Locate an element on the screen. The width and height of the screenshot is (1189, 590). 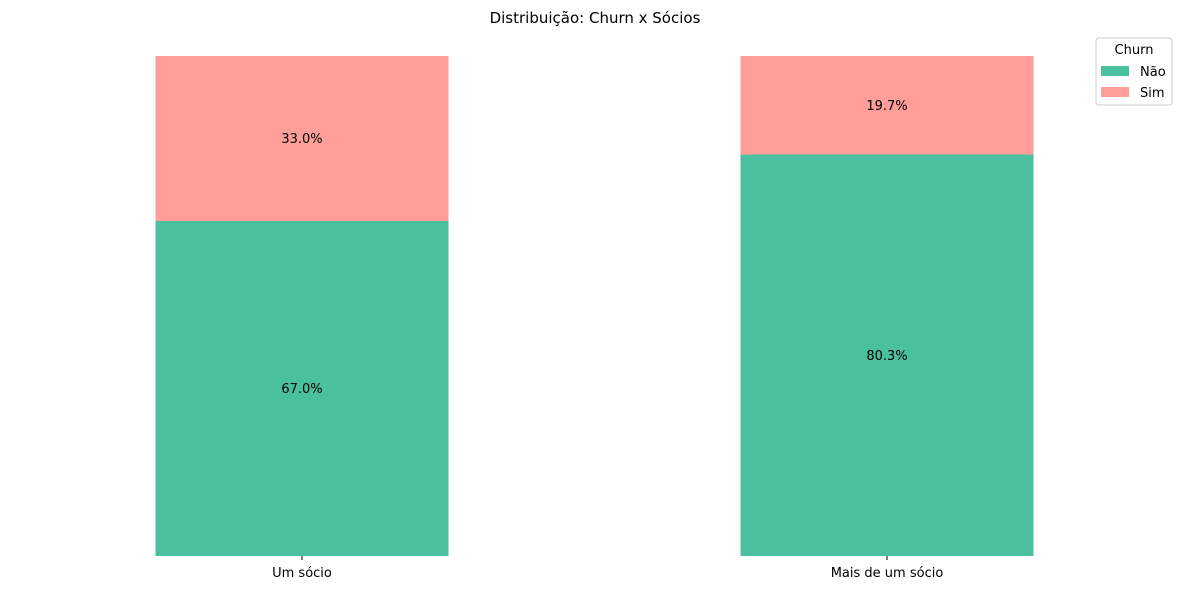
segment-value-label-0-0: 67.0% is located at coordinates (301, 389).